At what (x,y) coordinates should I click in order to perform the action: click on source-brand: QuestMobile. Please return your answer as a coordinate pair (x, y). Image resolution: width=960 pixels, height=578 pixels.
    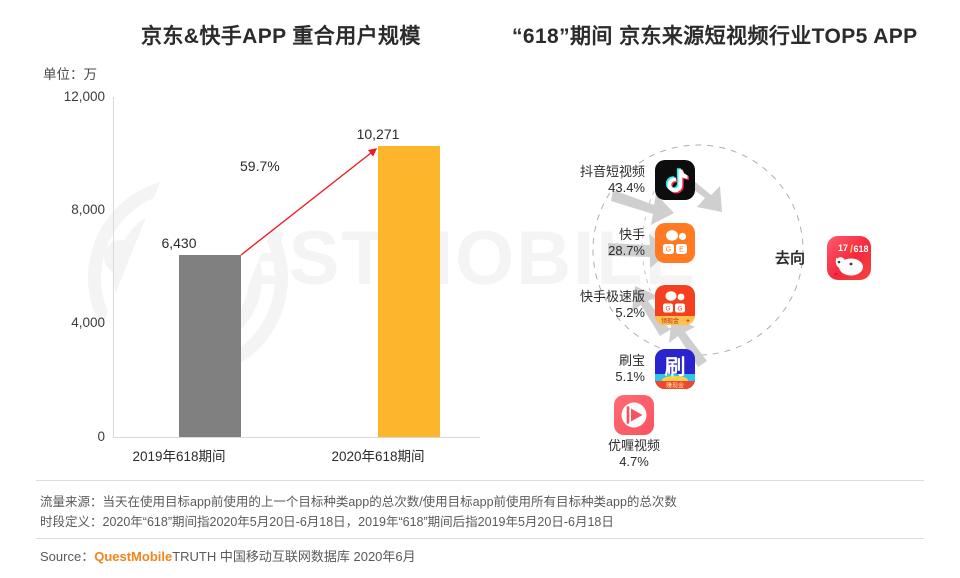
    Looking at the image, I should click on (133, 556).